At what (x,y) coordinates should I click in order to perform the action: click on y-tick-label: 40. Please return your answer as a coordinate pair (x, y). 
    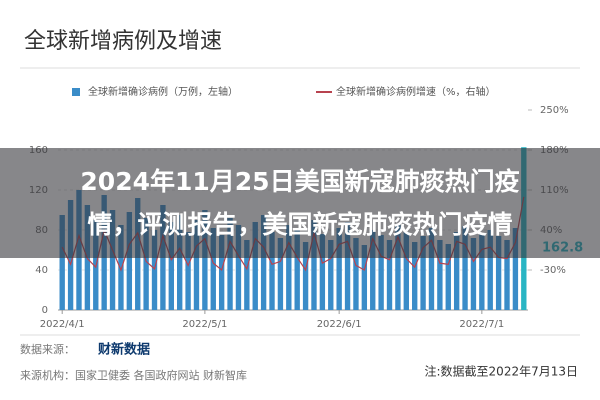
    Looking at the image, I should click on (41, 270).